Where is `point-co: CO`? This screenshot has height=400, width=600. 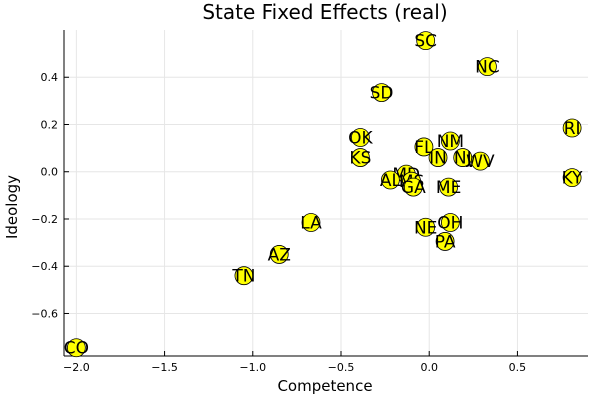 point-co: CO is located at coordinates (76, 348).